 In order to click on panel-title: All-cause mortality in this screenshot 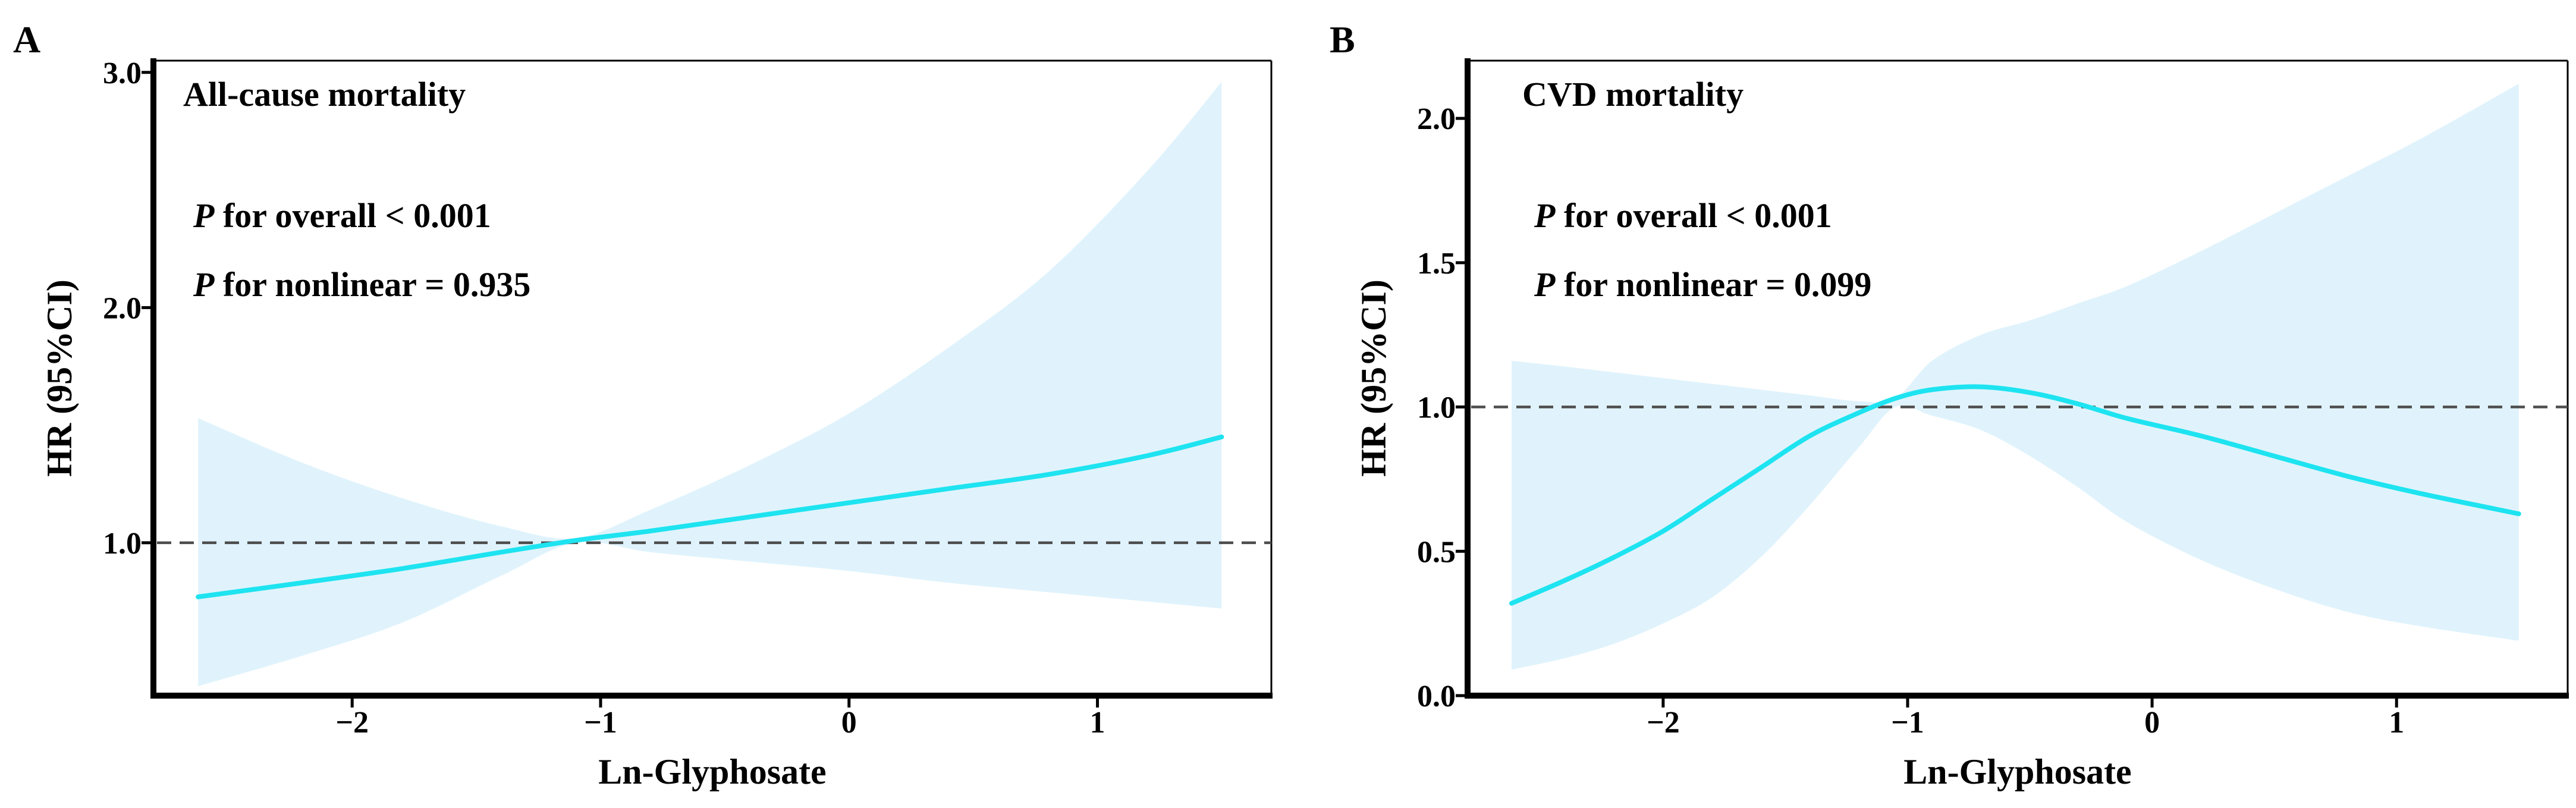, I will do `click(324, 94)`.